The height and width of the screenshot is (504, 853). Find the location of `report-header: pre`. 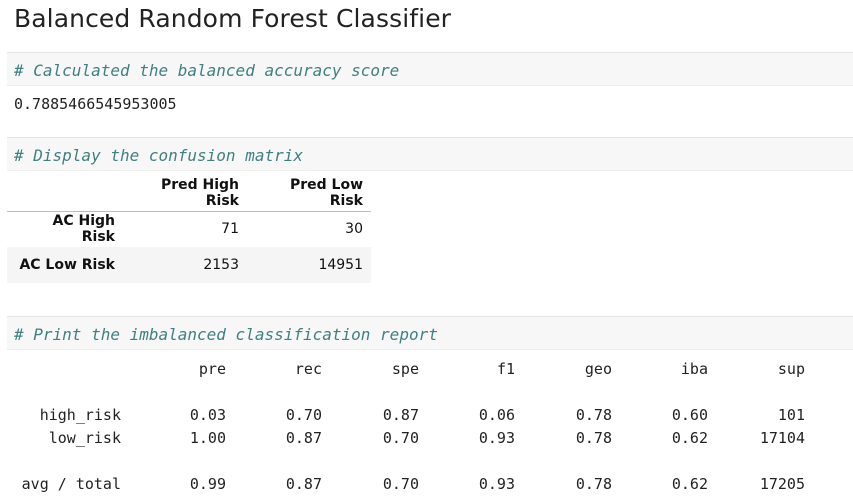

report-header: pre is located at coordinates (212, 369).